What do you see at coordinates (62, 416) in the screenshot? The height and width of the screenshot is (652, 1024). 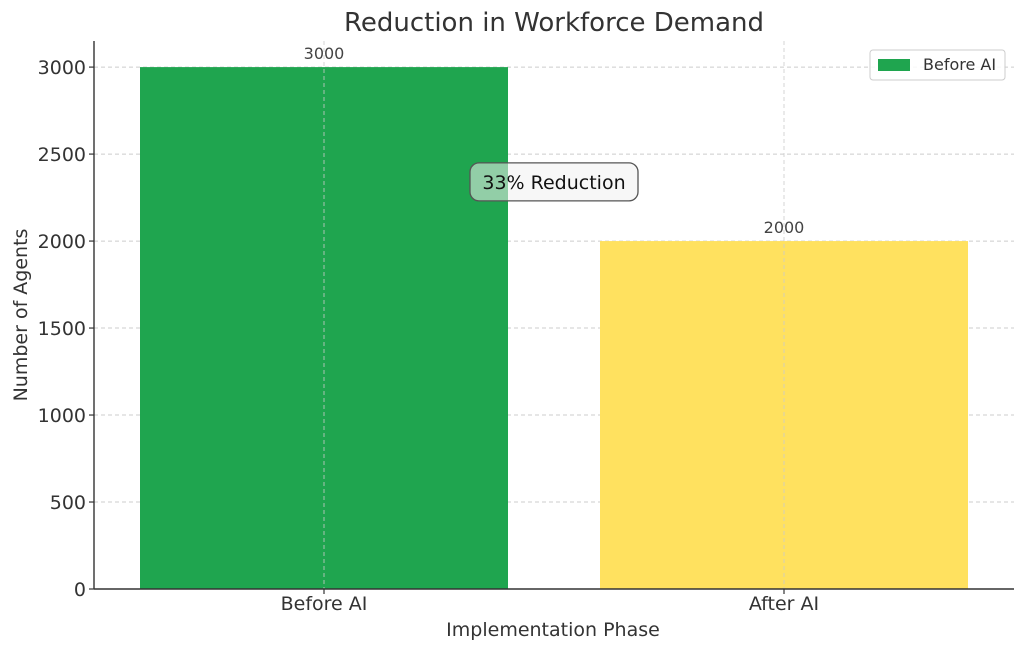 I see `y-tick-label: 1000` at bounding box center [62, 416].